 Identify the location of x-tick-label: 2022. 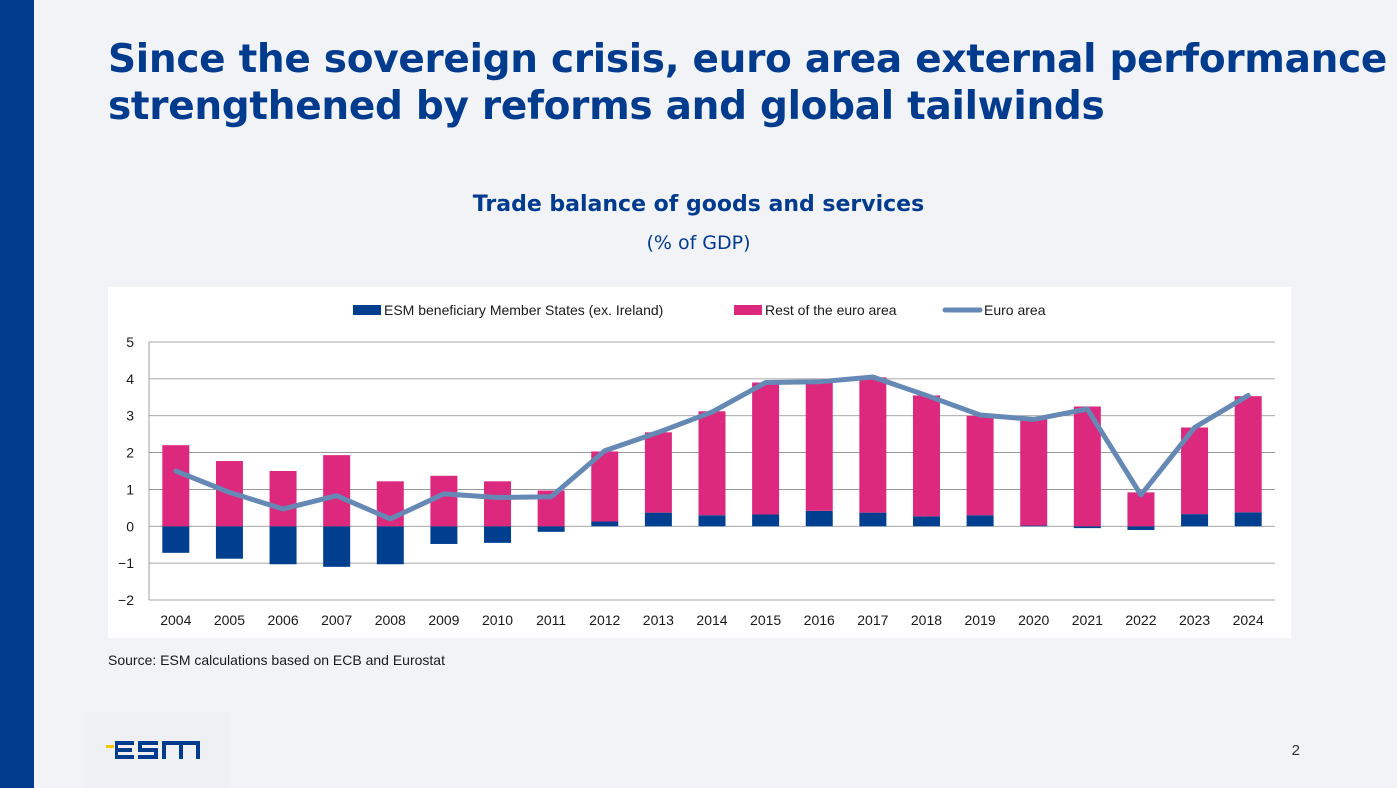
(1140, 620).